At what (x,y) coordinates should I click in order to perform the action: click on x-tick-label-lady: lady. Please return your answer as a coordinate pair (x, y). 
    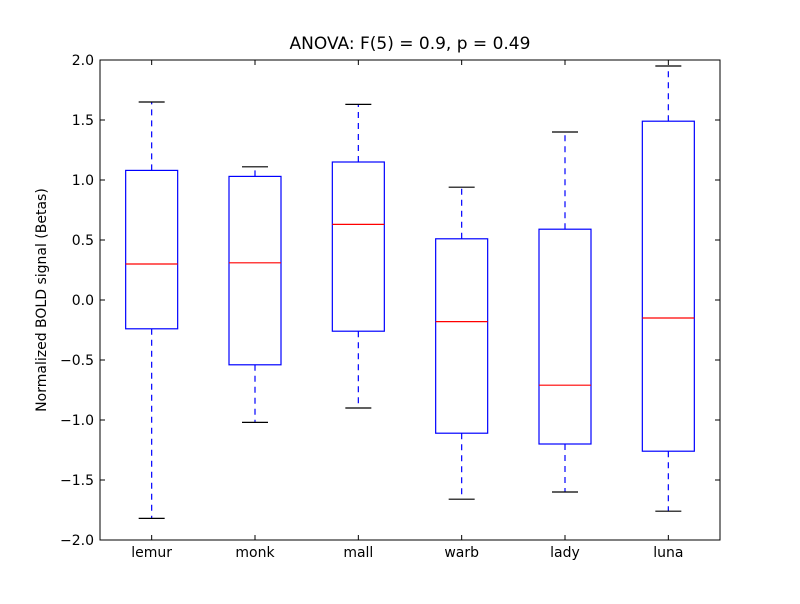
    Looking at the image, I should click on (565, 553).